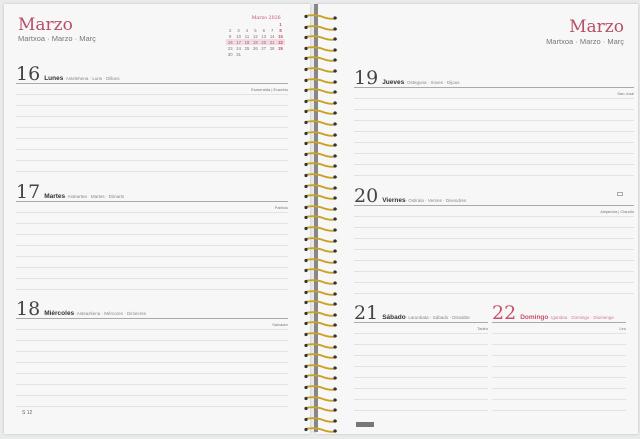 Image resolution: width=640 pixels, height=439 pixels. What do you see at coordinates (68, 74) in the screenshot?
I see `day-header: 16 Lunes· Astelehena · Luns · Dilluns` at bounding box center [68, 74].